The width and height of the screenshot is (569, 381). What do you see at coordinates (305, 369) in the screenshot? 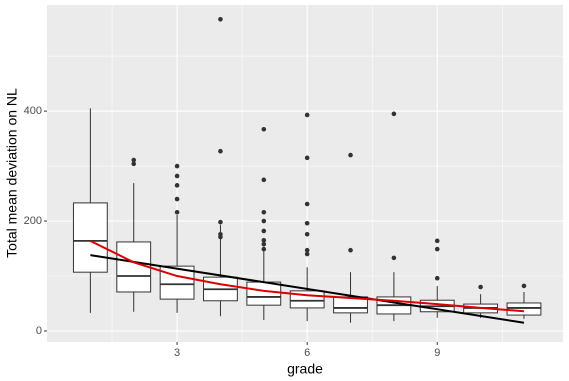
I see `x-axis-title: grade` at bounding box center [305, 369].